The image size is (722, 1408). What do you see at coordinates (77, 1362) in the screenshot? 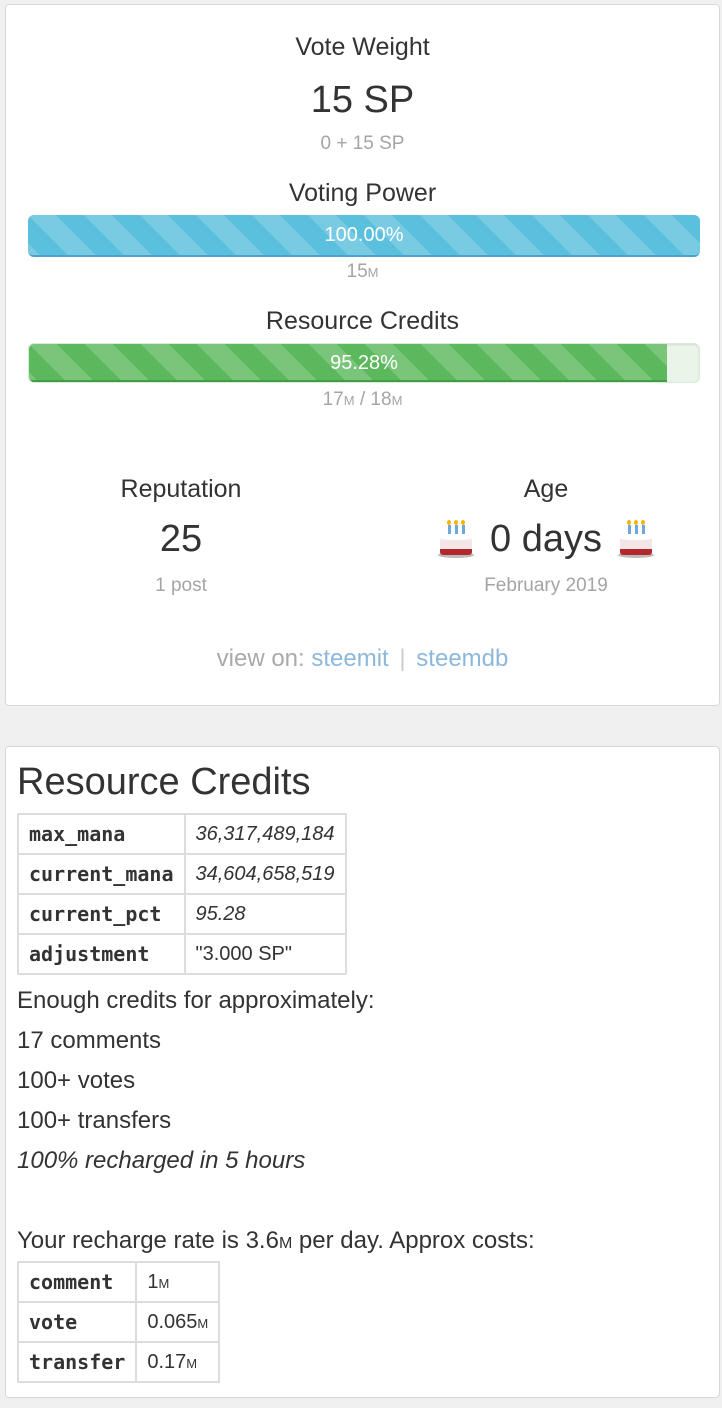
I see `cost-key: transfer` at bounding box center [77, 1362].